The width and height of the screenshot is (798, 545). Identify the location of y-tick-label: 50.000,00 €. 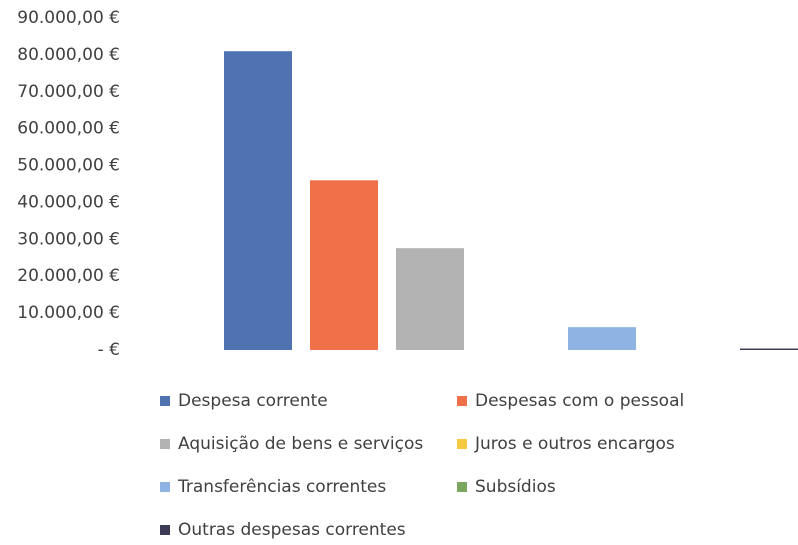
(68, 166).